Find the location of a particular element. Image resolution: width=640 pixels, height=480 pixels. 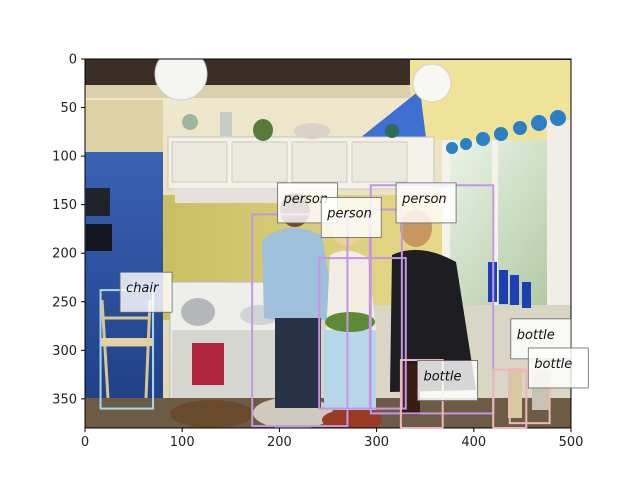

bottle-bounding-box is located at coordinates (510, 399).